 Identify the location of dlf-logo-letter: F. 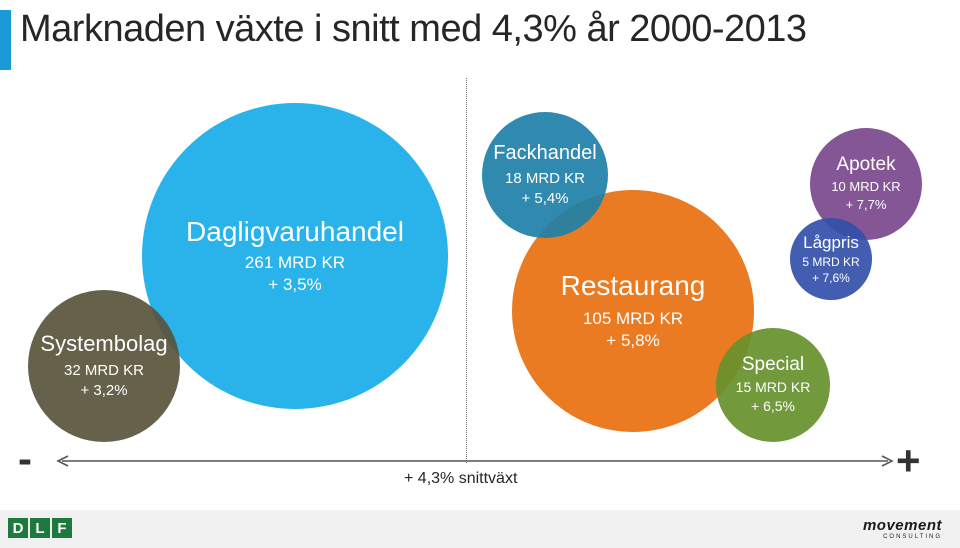
(62, 528).